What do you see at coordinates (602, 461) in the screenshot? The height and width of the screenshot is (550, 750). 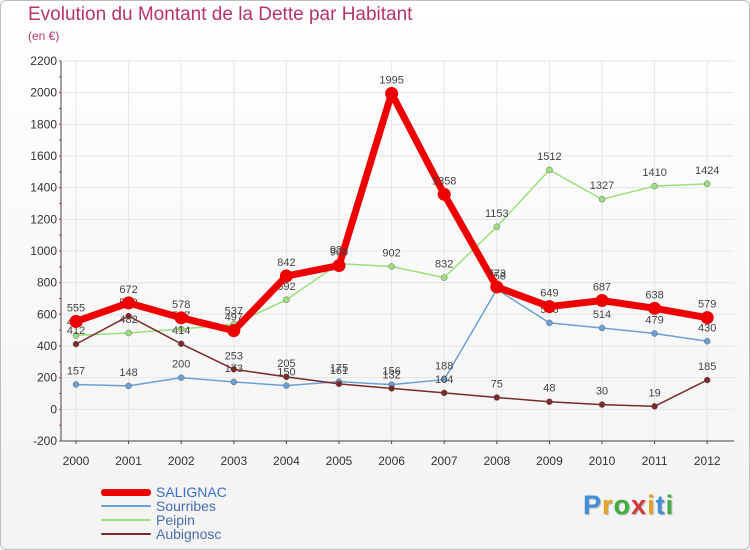 I see `x-tick-label: 2010` at bounding box center [602, 461].